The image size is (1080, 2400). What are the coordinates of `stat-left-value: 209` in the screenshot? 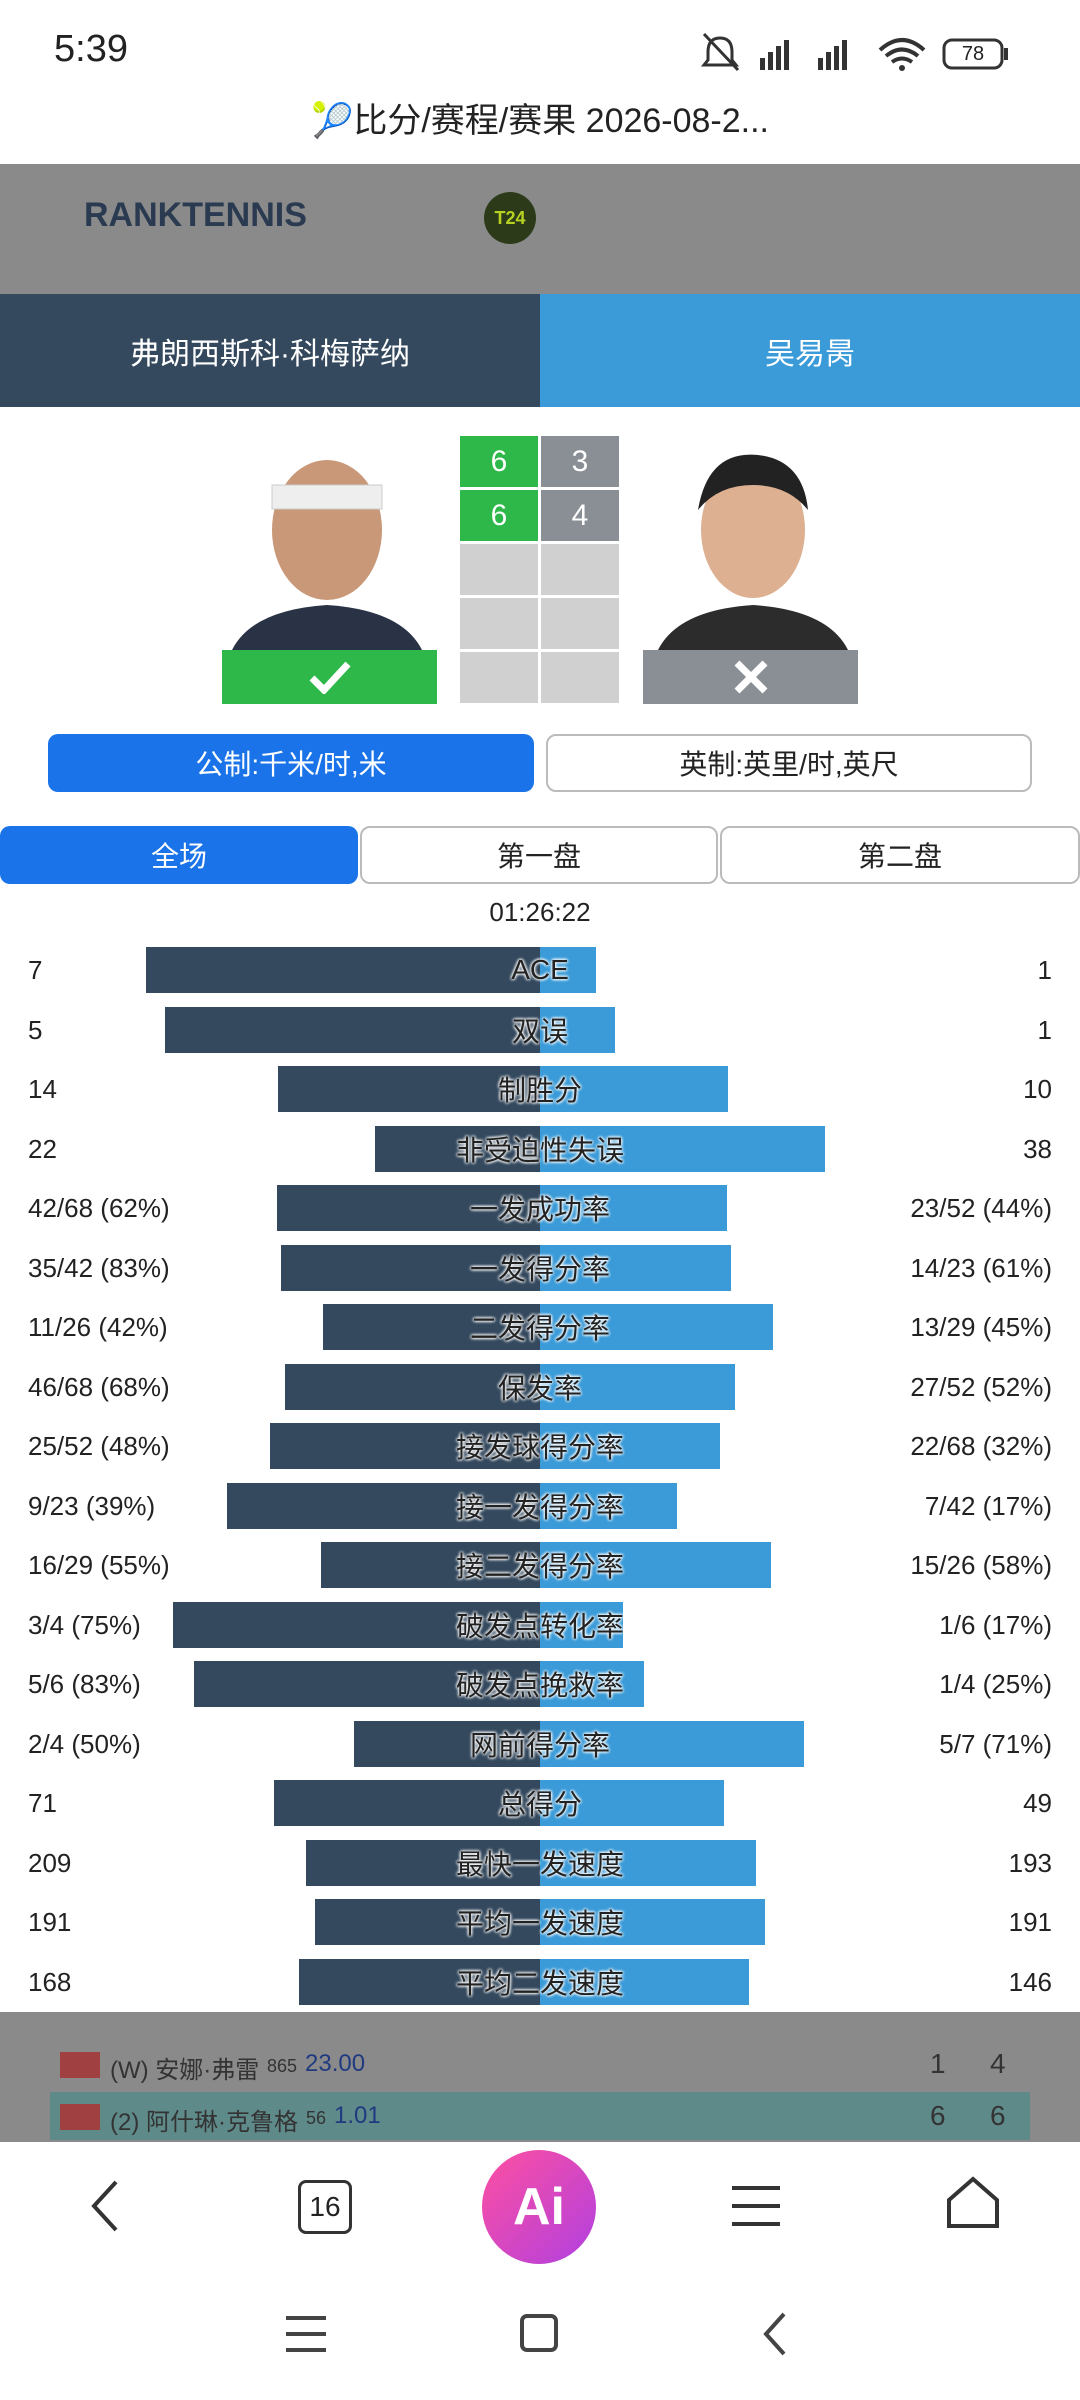 It's located at (50, 1862).